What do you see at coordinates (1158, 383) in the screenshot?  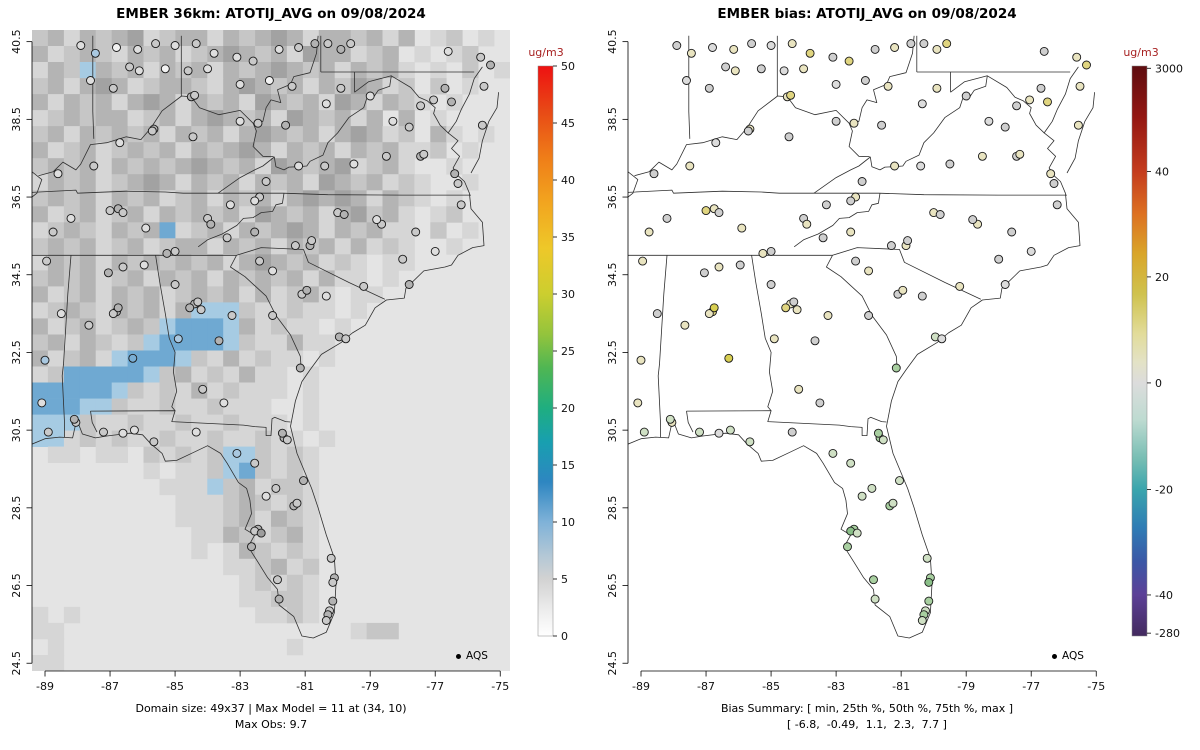 I see `colorbar-tick-label: 0` at bounding box center [1158, 383].